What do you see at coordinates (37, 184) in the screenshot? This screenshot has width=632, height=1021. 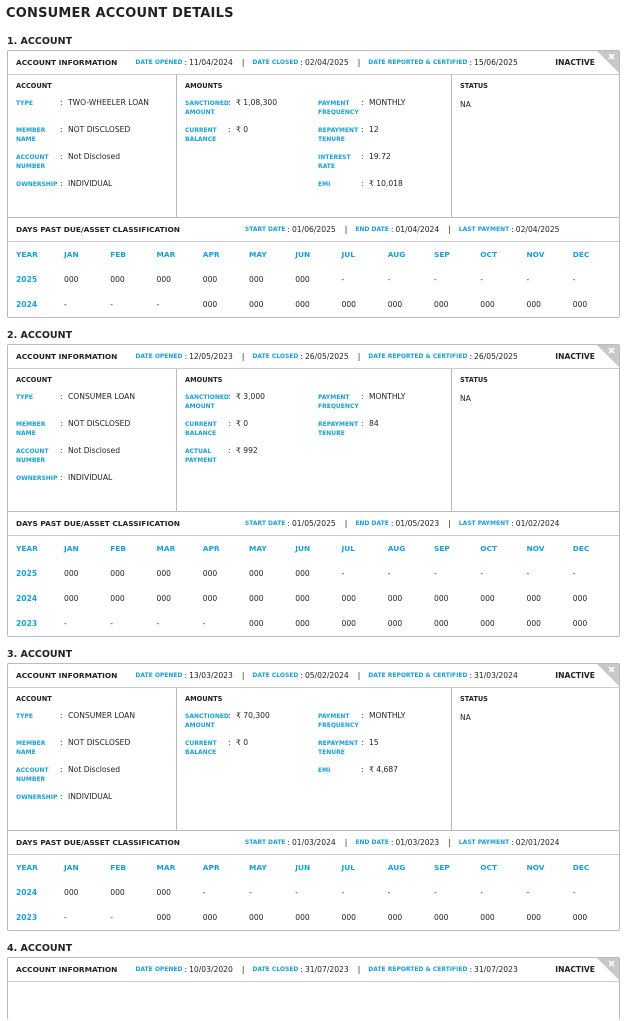 I see `field-label: OWNERSHIP` at bounding box center [37, 184].